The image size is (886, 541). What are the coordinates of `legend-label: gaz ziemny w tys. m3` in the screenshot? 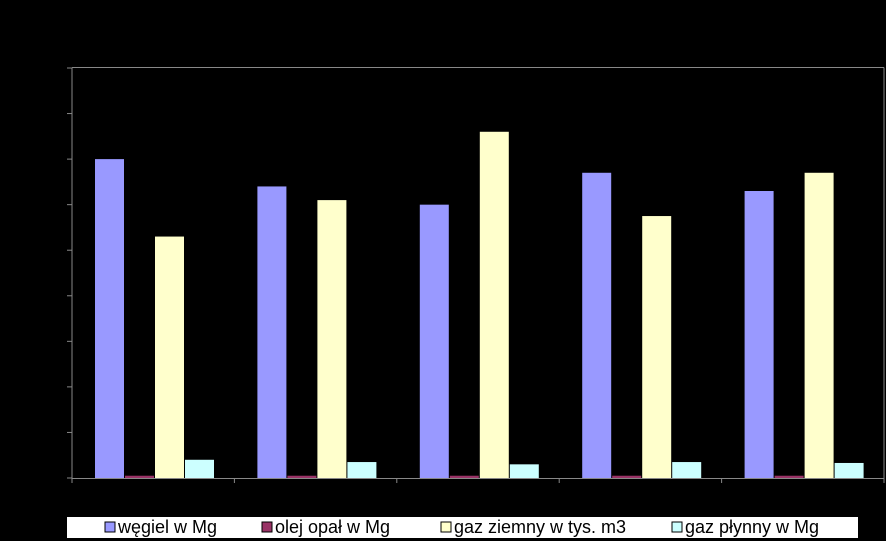 It's located at (540, 527).